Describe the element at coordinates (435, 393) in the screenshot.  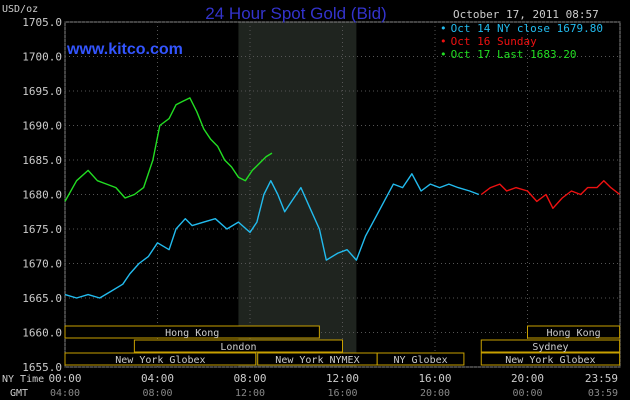
I see `x-tick-gmt: 20:00` at that location.